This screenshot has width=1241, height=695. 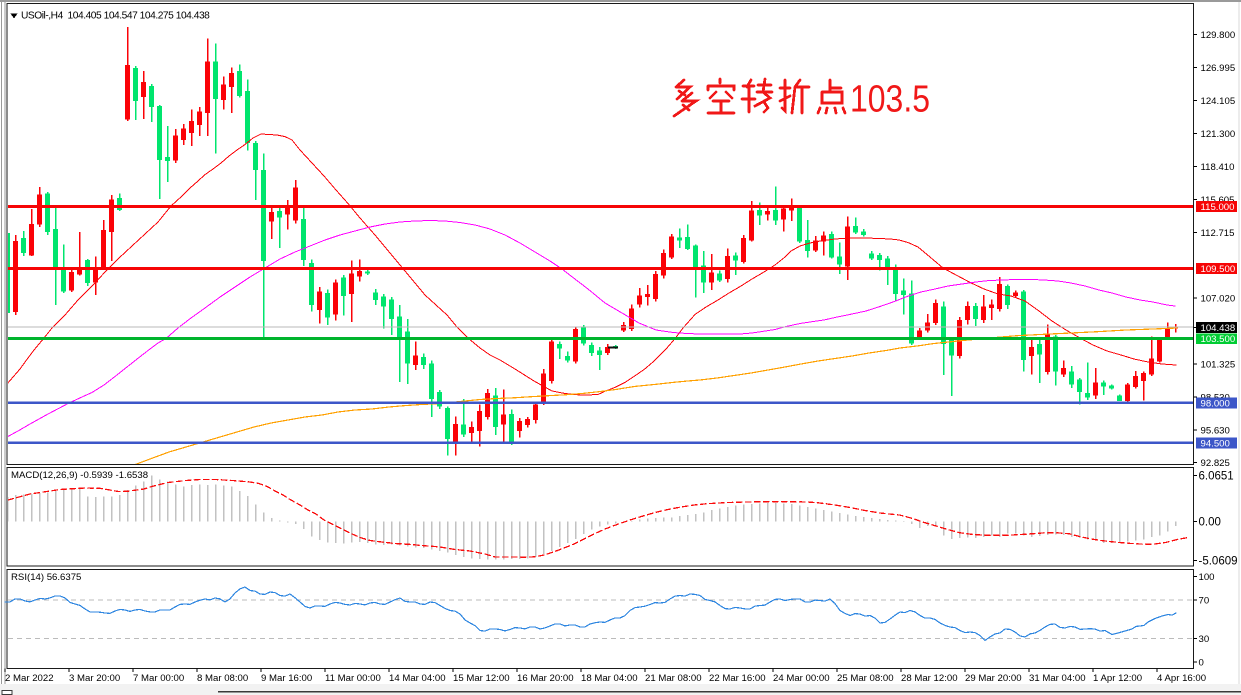 I want to click on svg-text: 29 Mar 20:00, so click(x=993, y=678).